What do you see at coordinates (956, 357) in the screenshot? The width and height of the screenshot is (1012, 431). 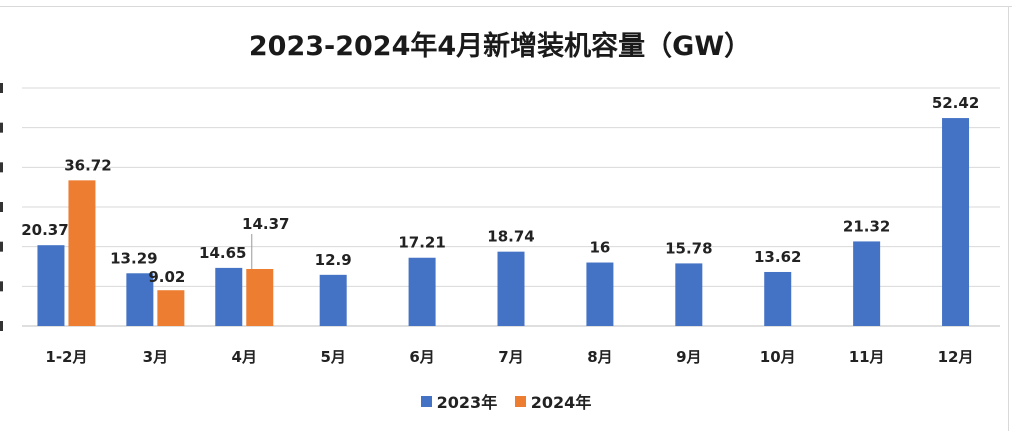 I see `x-tick-label: 12月` at bounding box center [956, 357].